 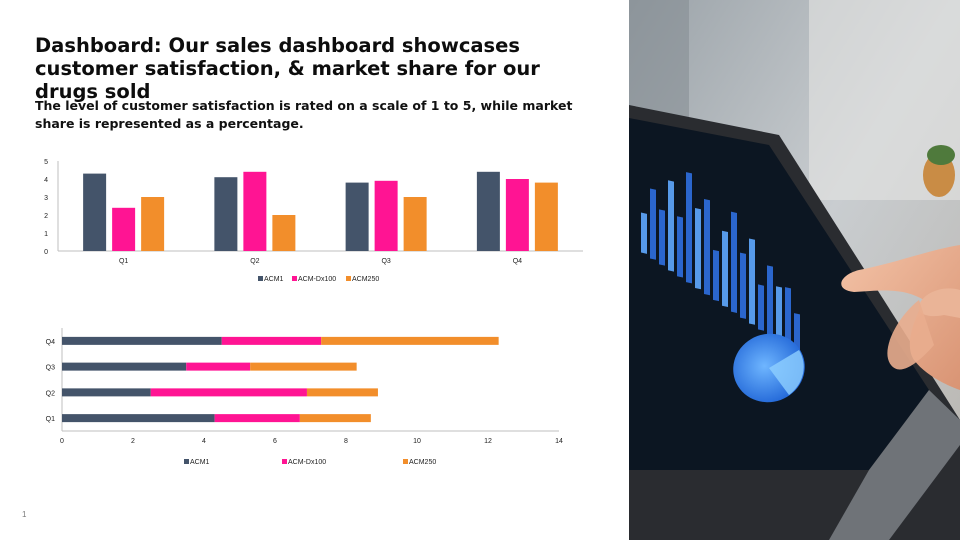 I want to click on y-tick-label: 2, so click(x=46, y=216).